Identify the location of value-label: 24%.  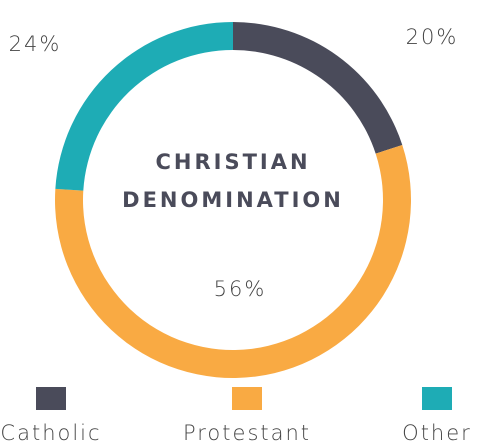
(35, 44).